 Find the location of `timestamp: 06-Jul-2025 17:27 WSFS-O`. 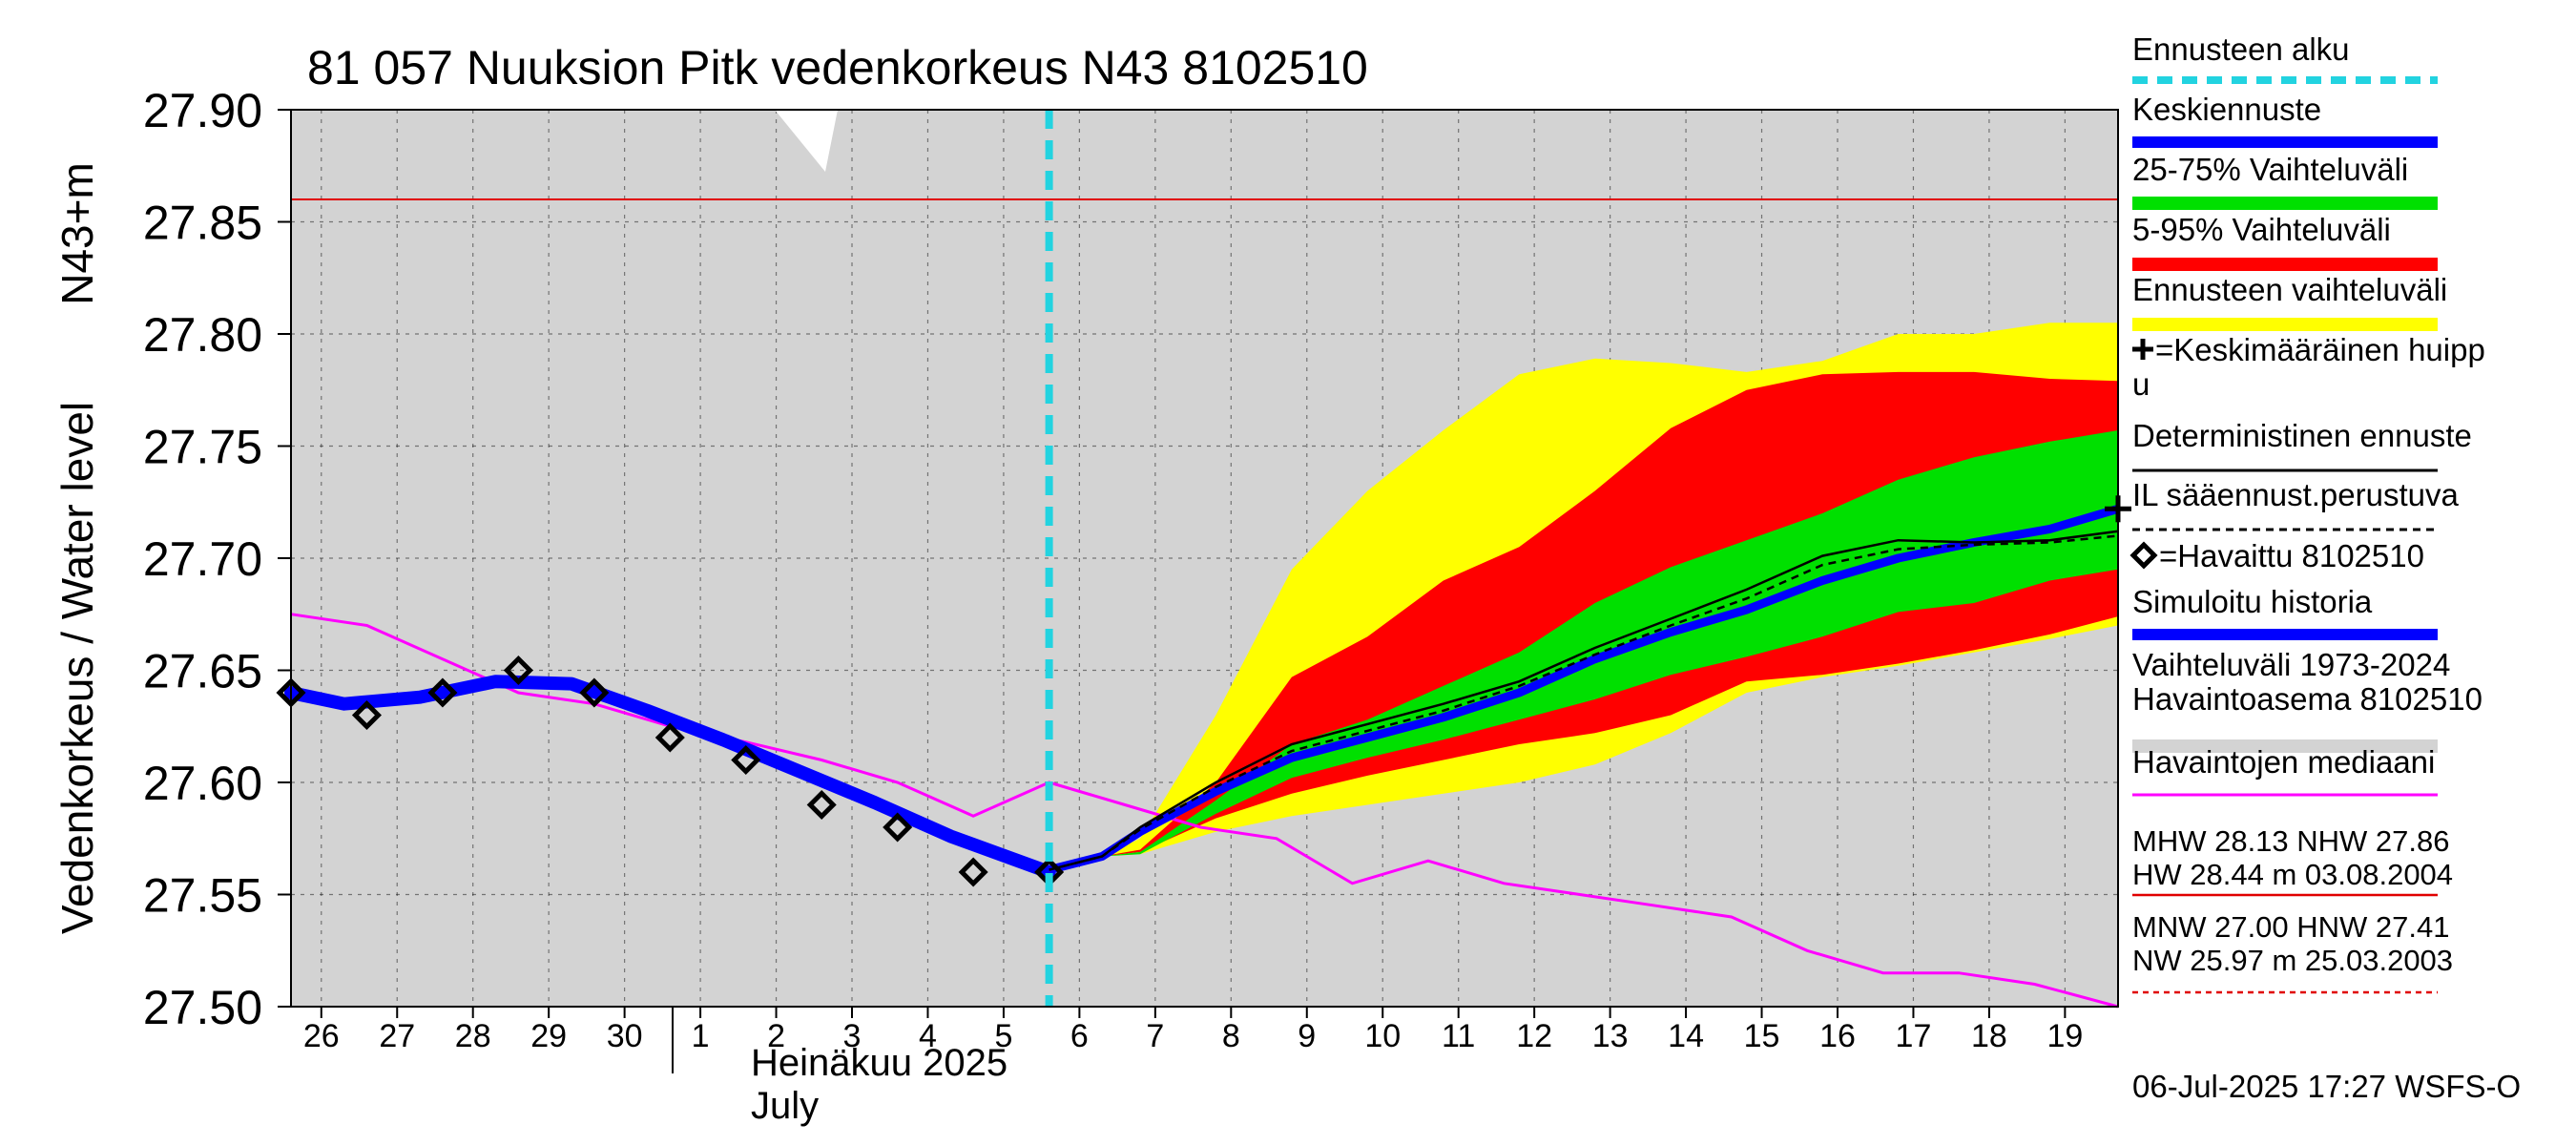

timestamp: 06-Jul-2025 17:27 WSFS-O is located at coordinates (2326, 1086).